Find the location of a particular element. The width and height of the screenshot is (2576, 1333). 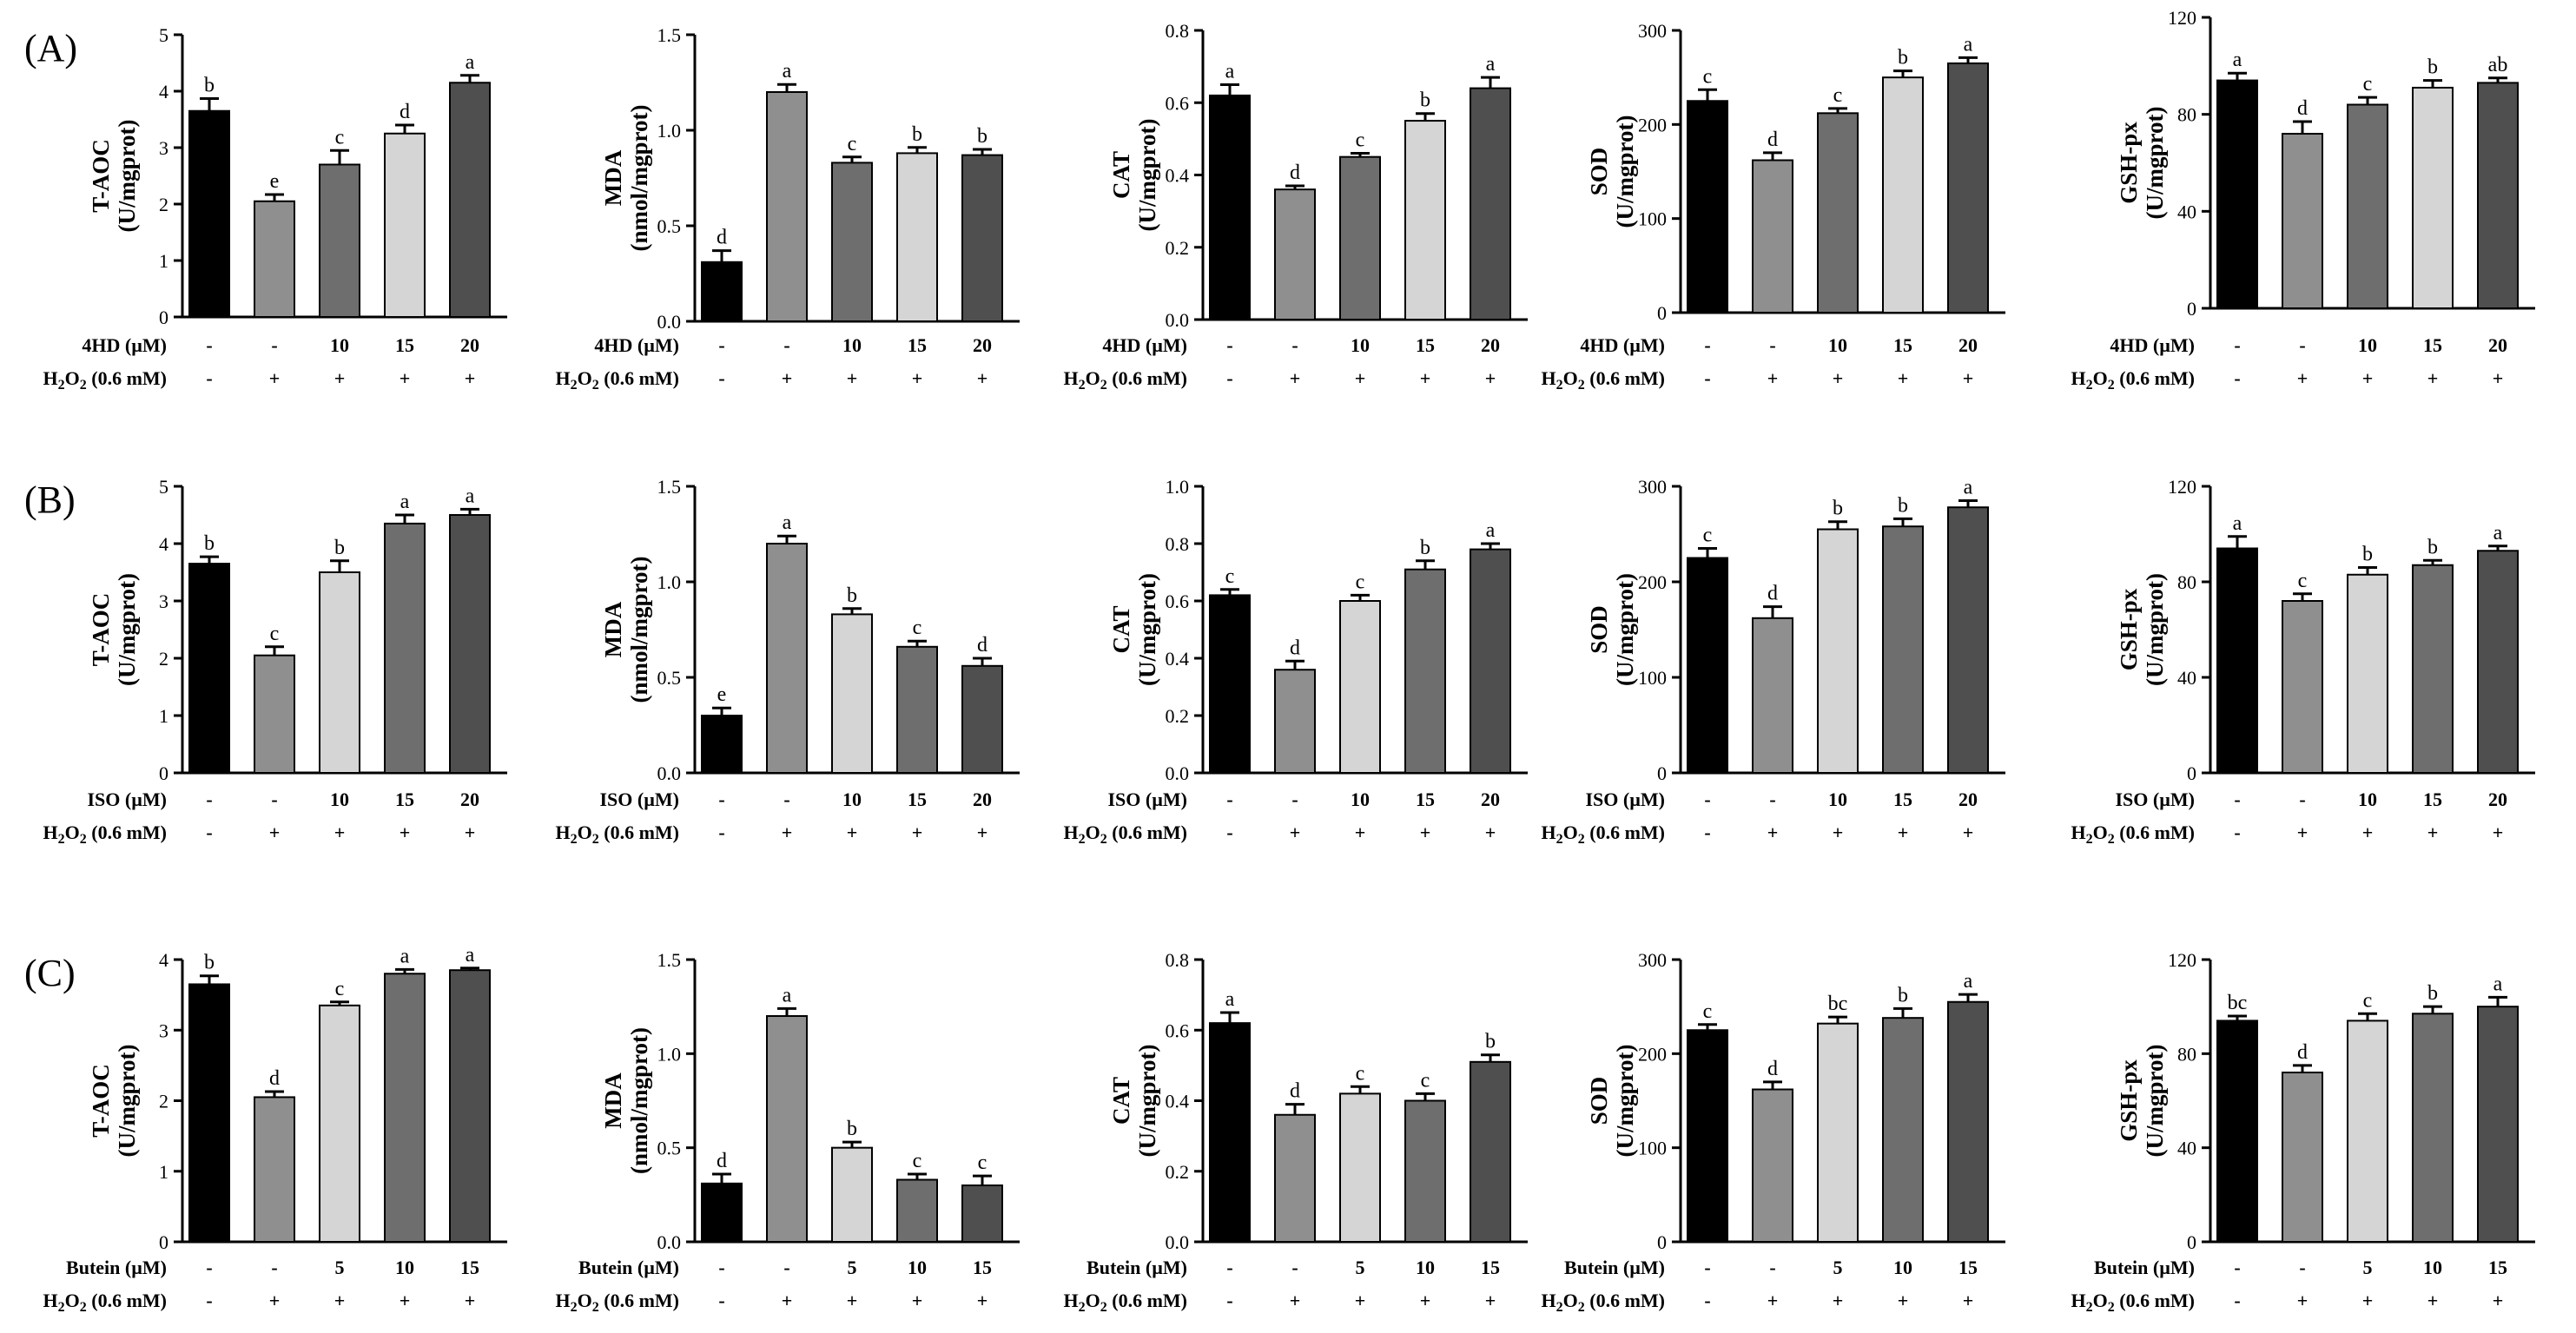

y-tick-label: 0.8 is located at coordinates (1178, 31).